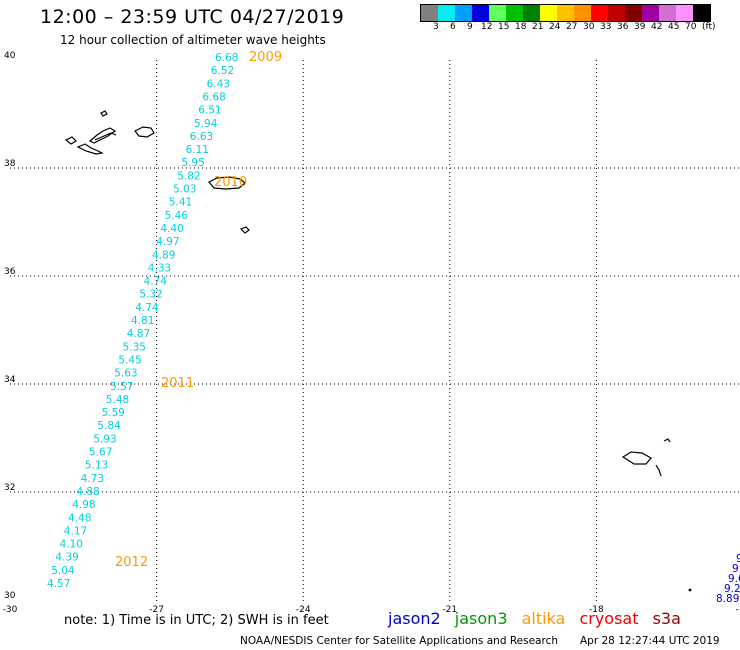 The image size is (740, 650). I want to click on color-scale-label: 12, so click(487, 27).